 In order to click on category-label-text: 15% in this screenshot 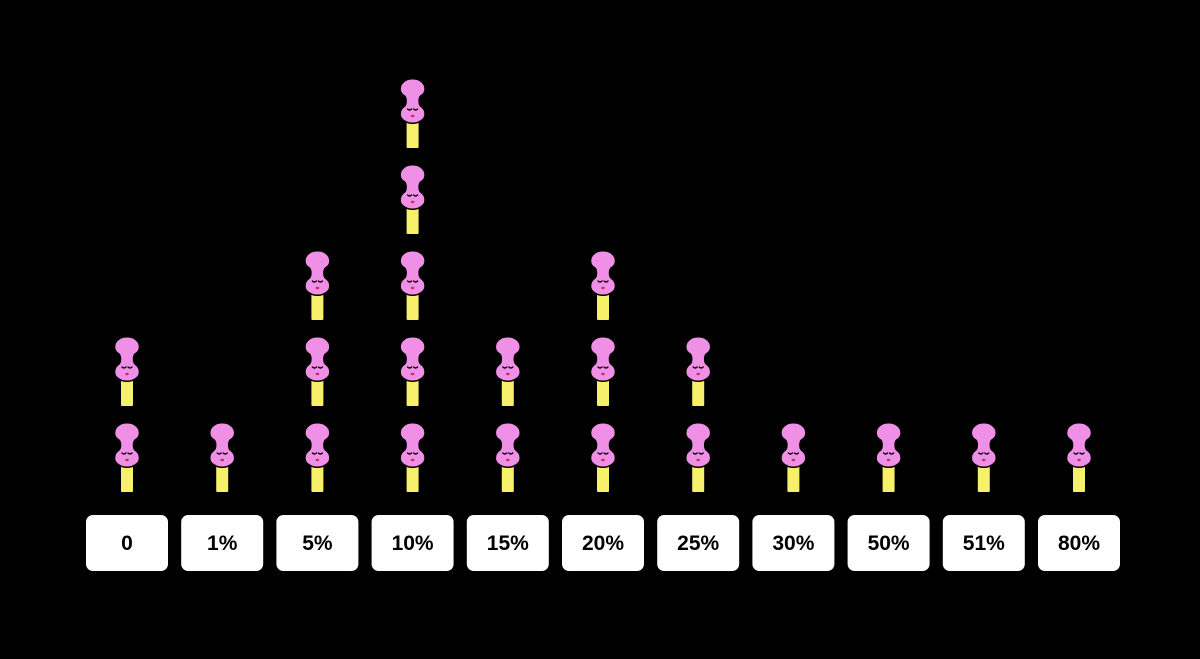, I will do `click(508, 543)`.